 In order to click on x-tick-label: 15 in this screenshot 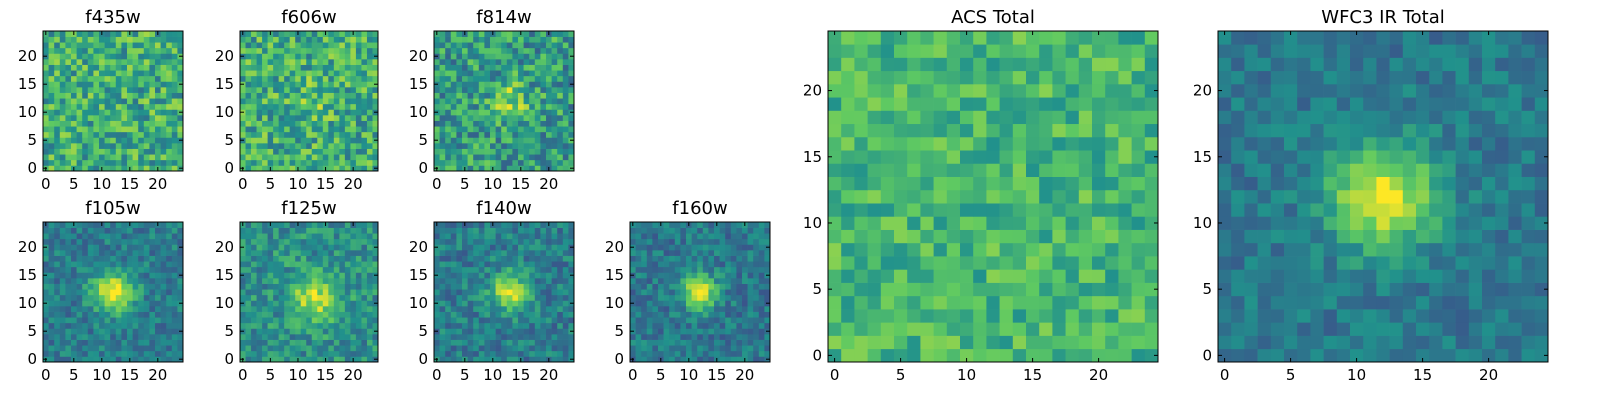, I will do `click(520, 184)`.